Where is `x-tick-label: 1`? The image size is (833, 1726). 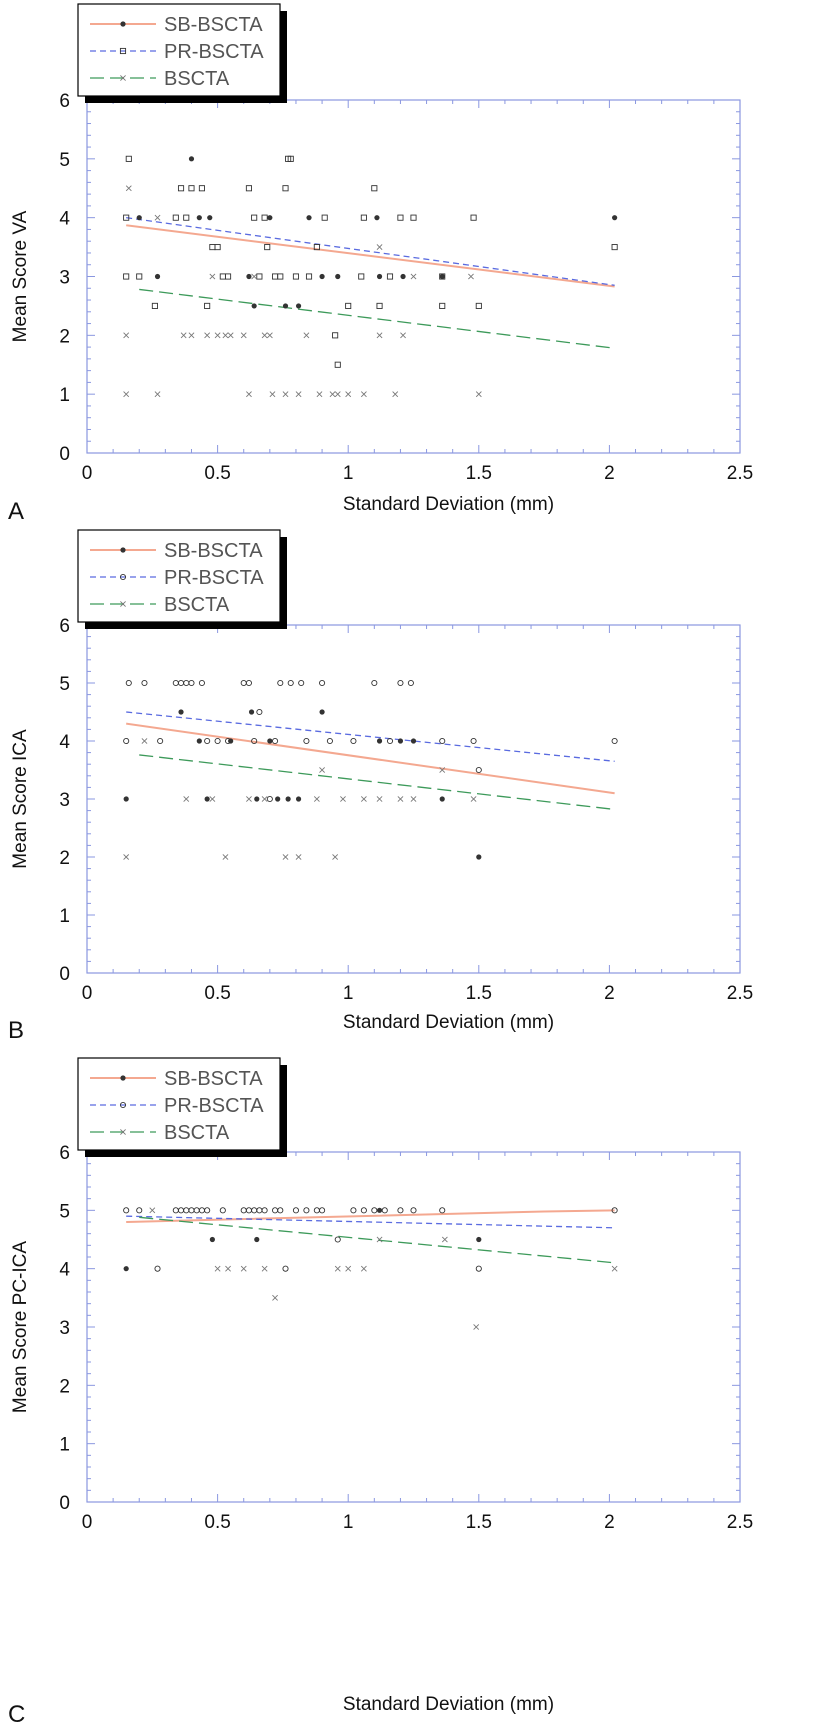
x-tick-label: 1 is located at coordinates (348, 993).